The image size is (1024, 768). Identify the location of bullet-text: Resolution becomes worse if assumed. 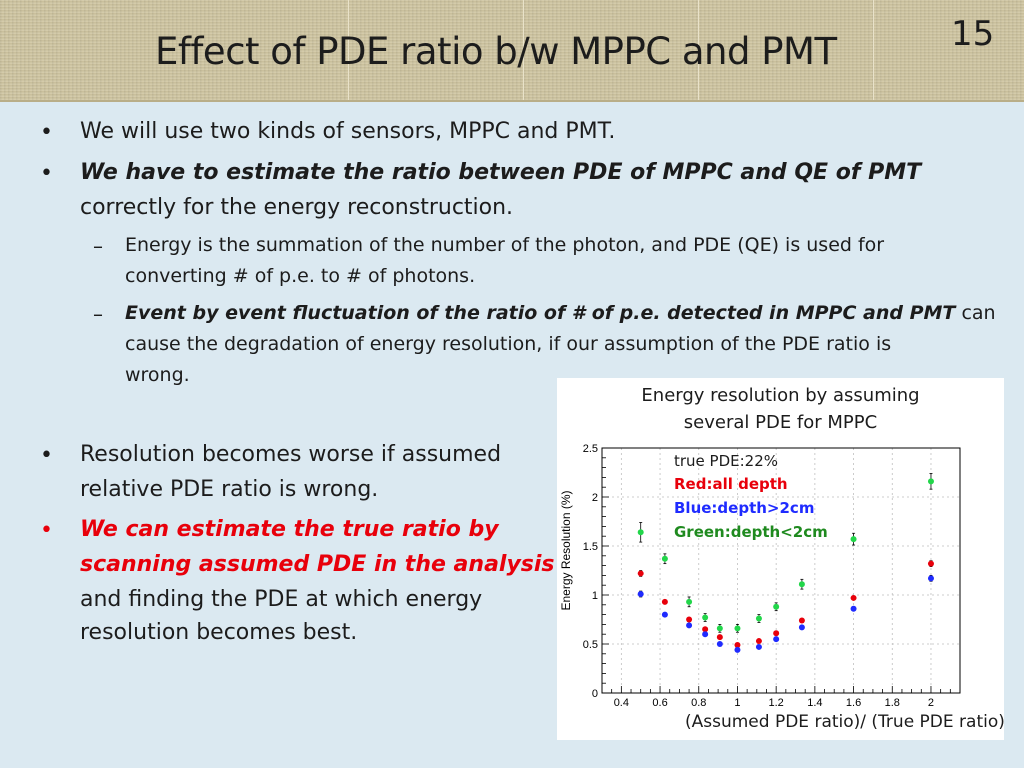
(291, 454).